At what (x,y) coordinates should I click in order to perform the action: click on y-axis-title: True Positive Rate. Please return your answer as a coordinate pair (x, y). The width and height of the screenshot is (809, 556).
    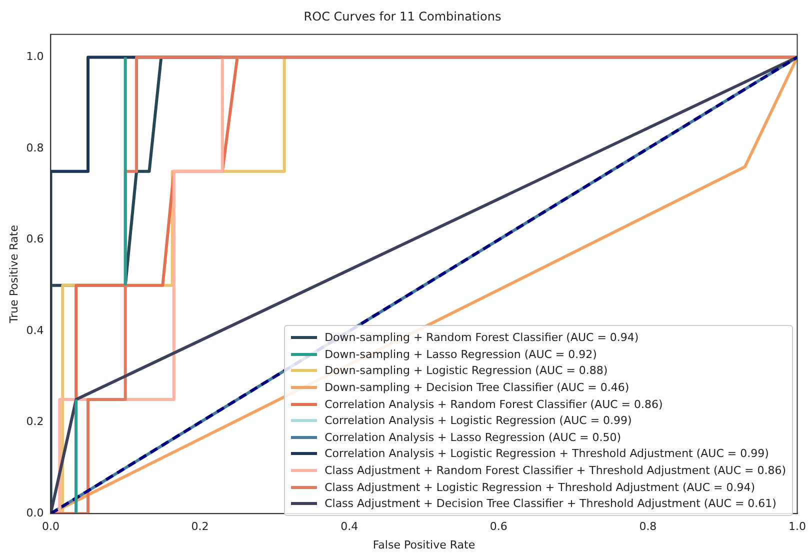
    Looking at the image, I should click on (13, 274).